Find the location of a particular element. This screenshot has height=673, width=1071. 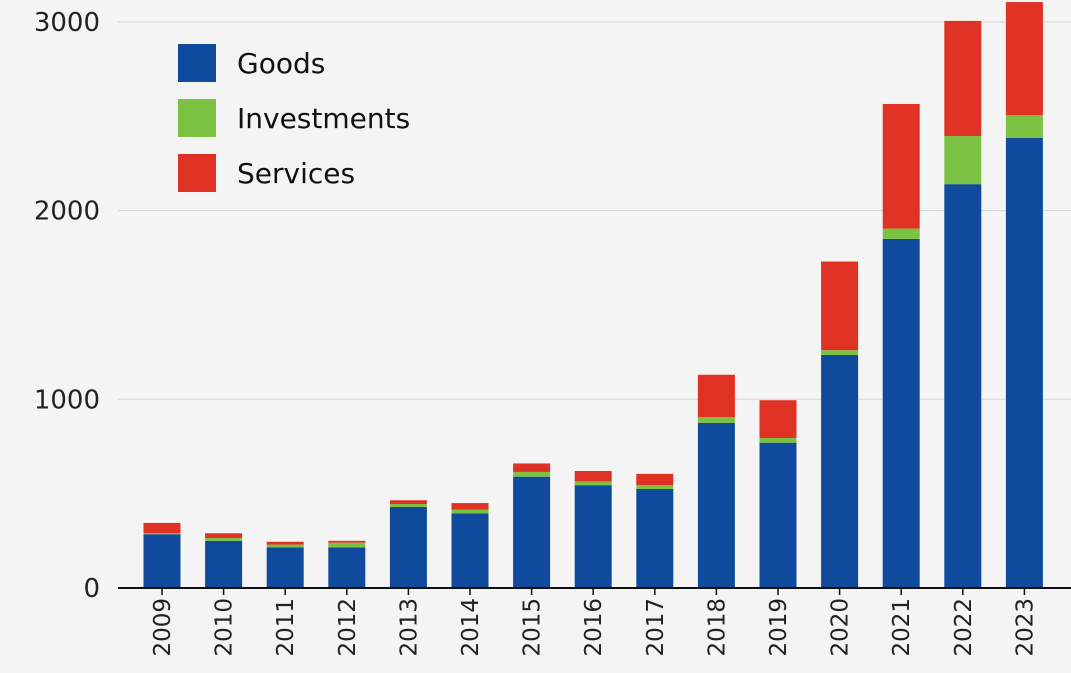

bar-segment-investments-2012 is located at coordinates (347, 545).